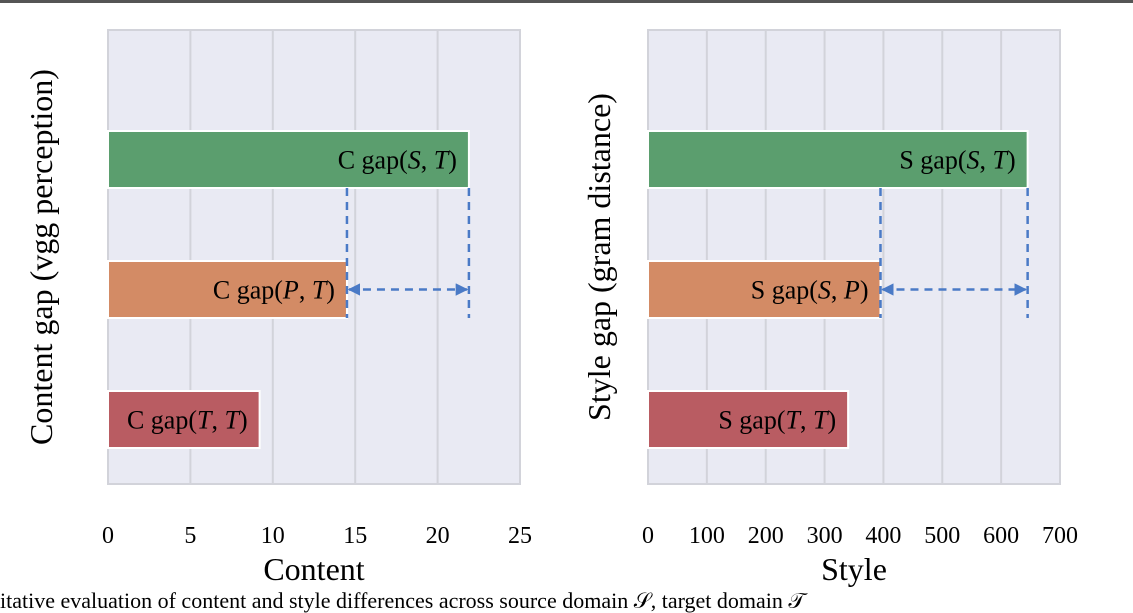 The width and height of the screenshot is (1133, 613). I want to click on x-axis-label: Content, so click(313, 569).